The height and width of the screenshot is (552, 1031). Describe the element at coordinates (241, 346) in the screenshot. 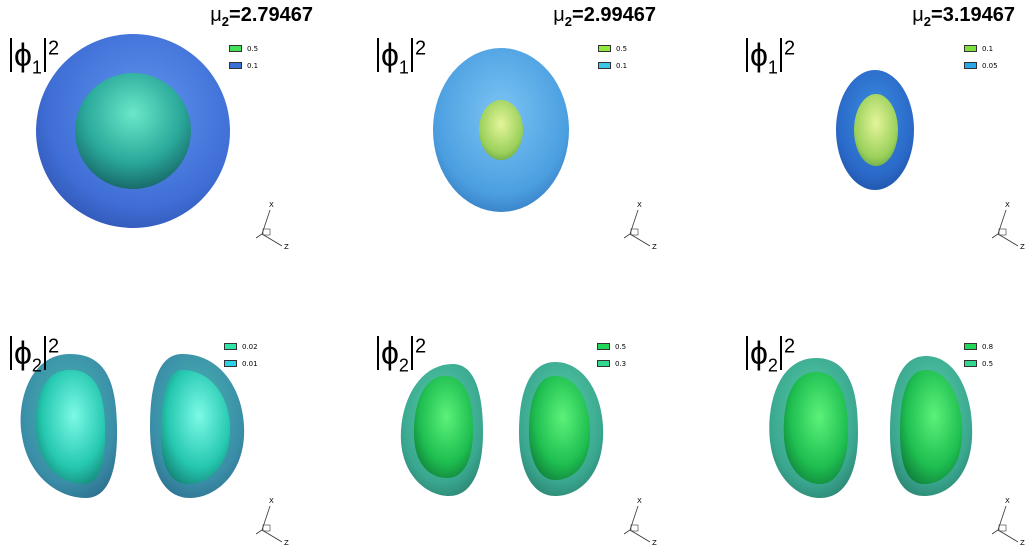

I see `legend-item: 0.02` at that location.